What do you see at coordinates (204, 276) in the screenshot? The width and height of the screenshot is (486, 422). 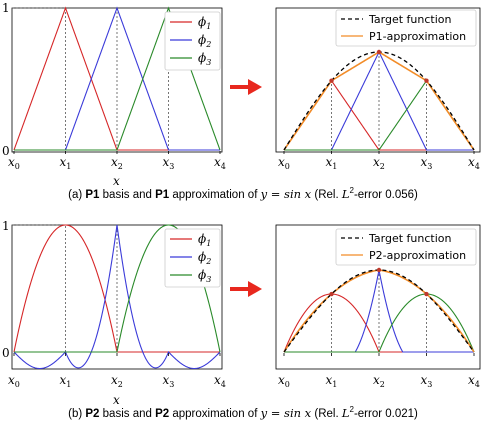 I see `legend-phi3-b: ϕ3` at bounding box center [204, 276].